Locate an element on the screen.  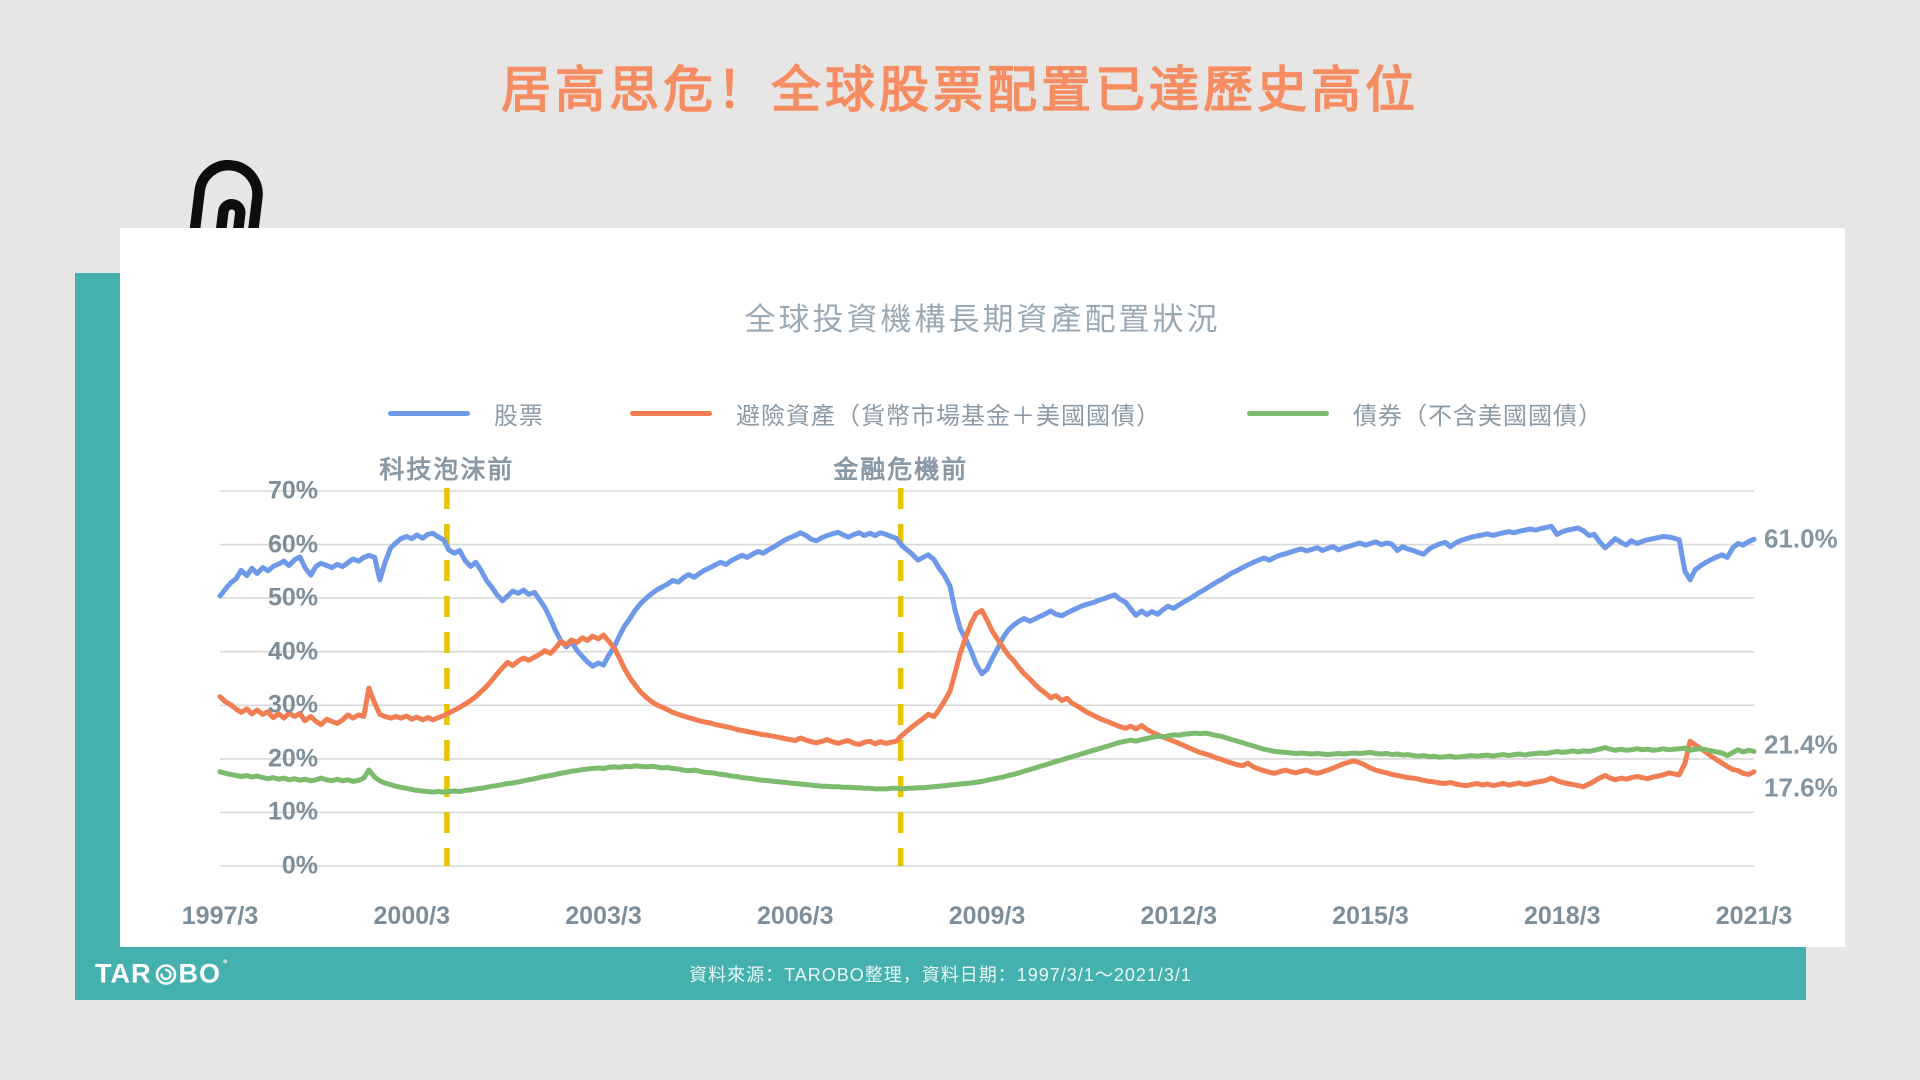
annotation-financial-crisis: 金融危機前 is located at coordinates (901, 470).